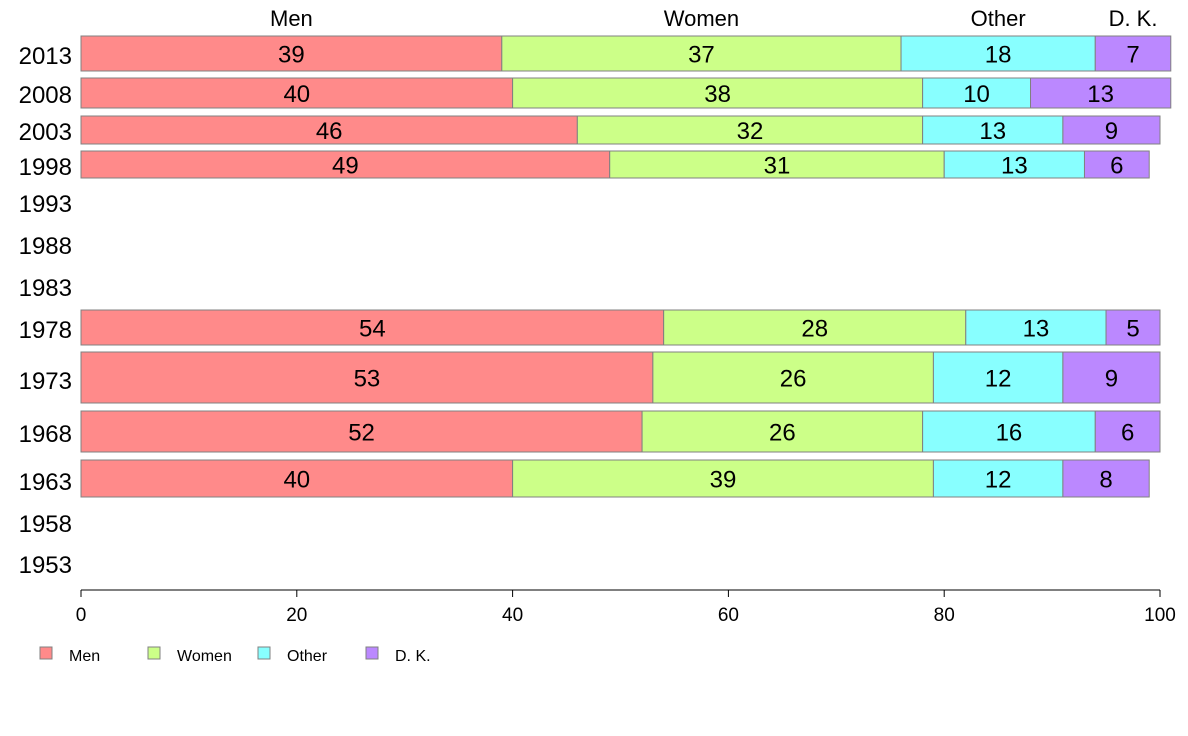 The image size is (1188, 736). I want to click on bar-2003-men, so click(329, 130).